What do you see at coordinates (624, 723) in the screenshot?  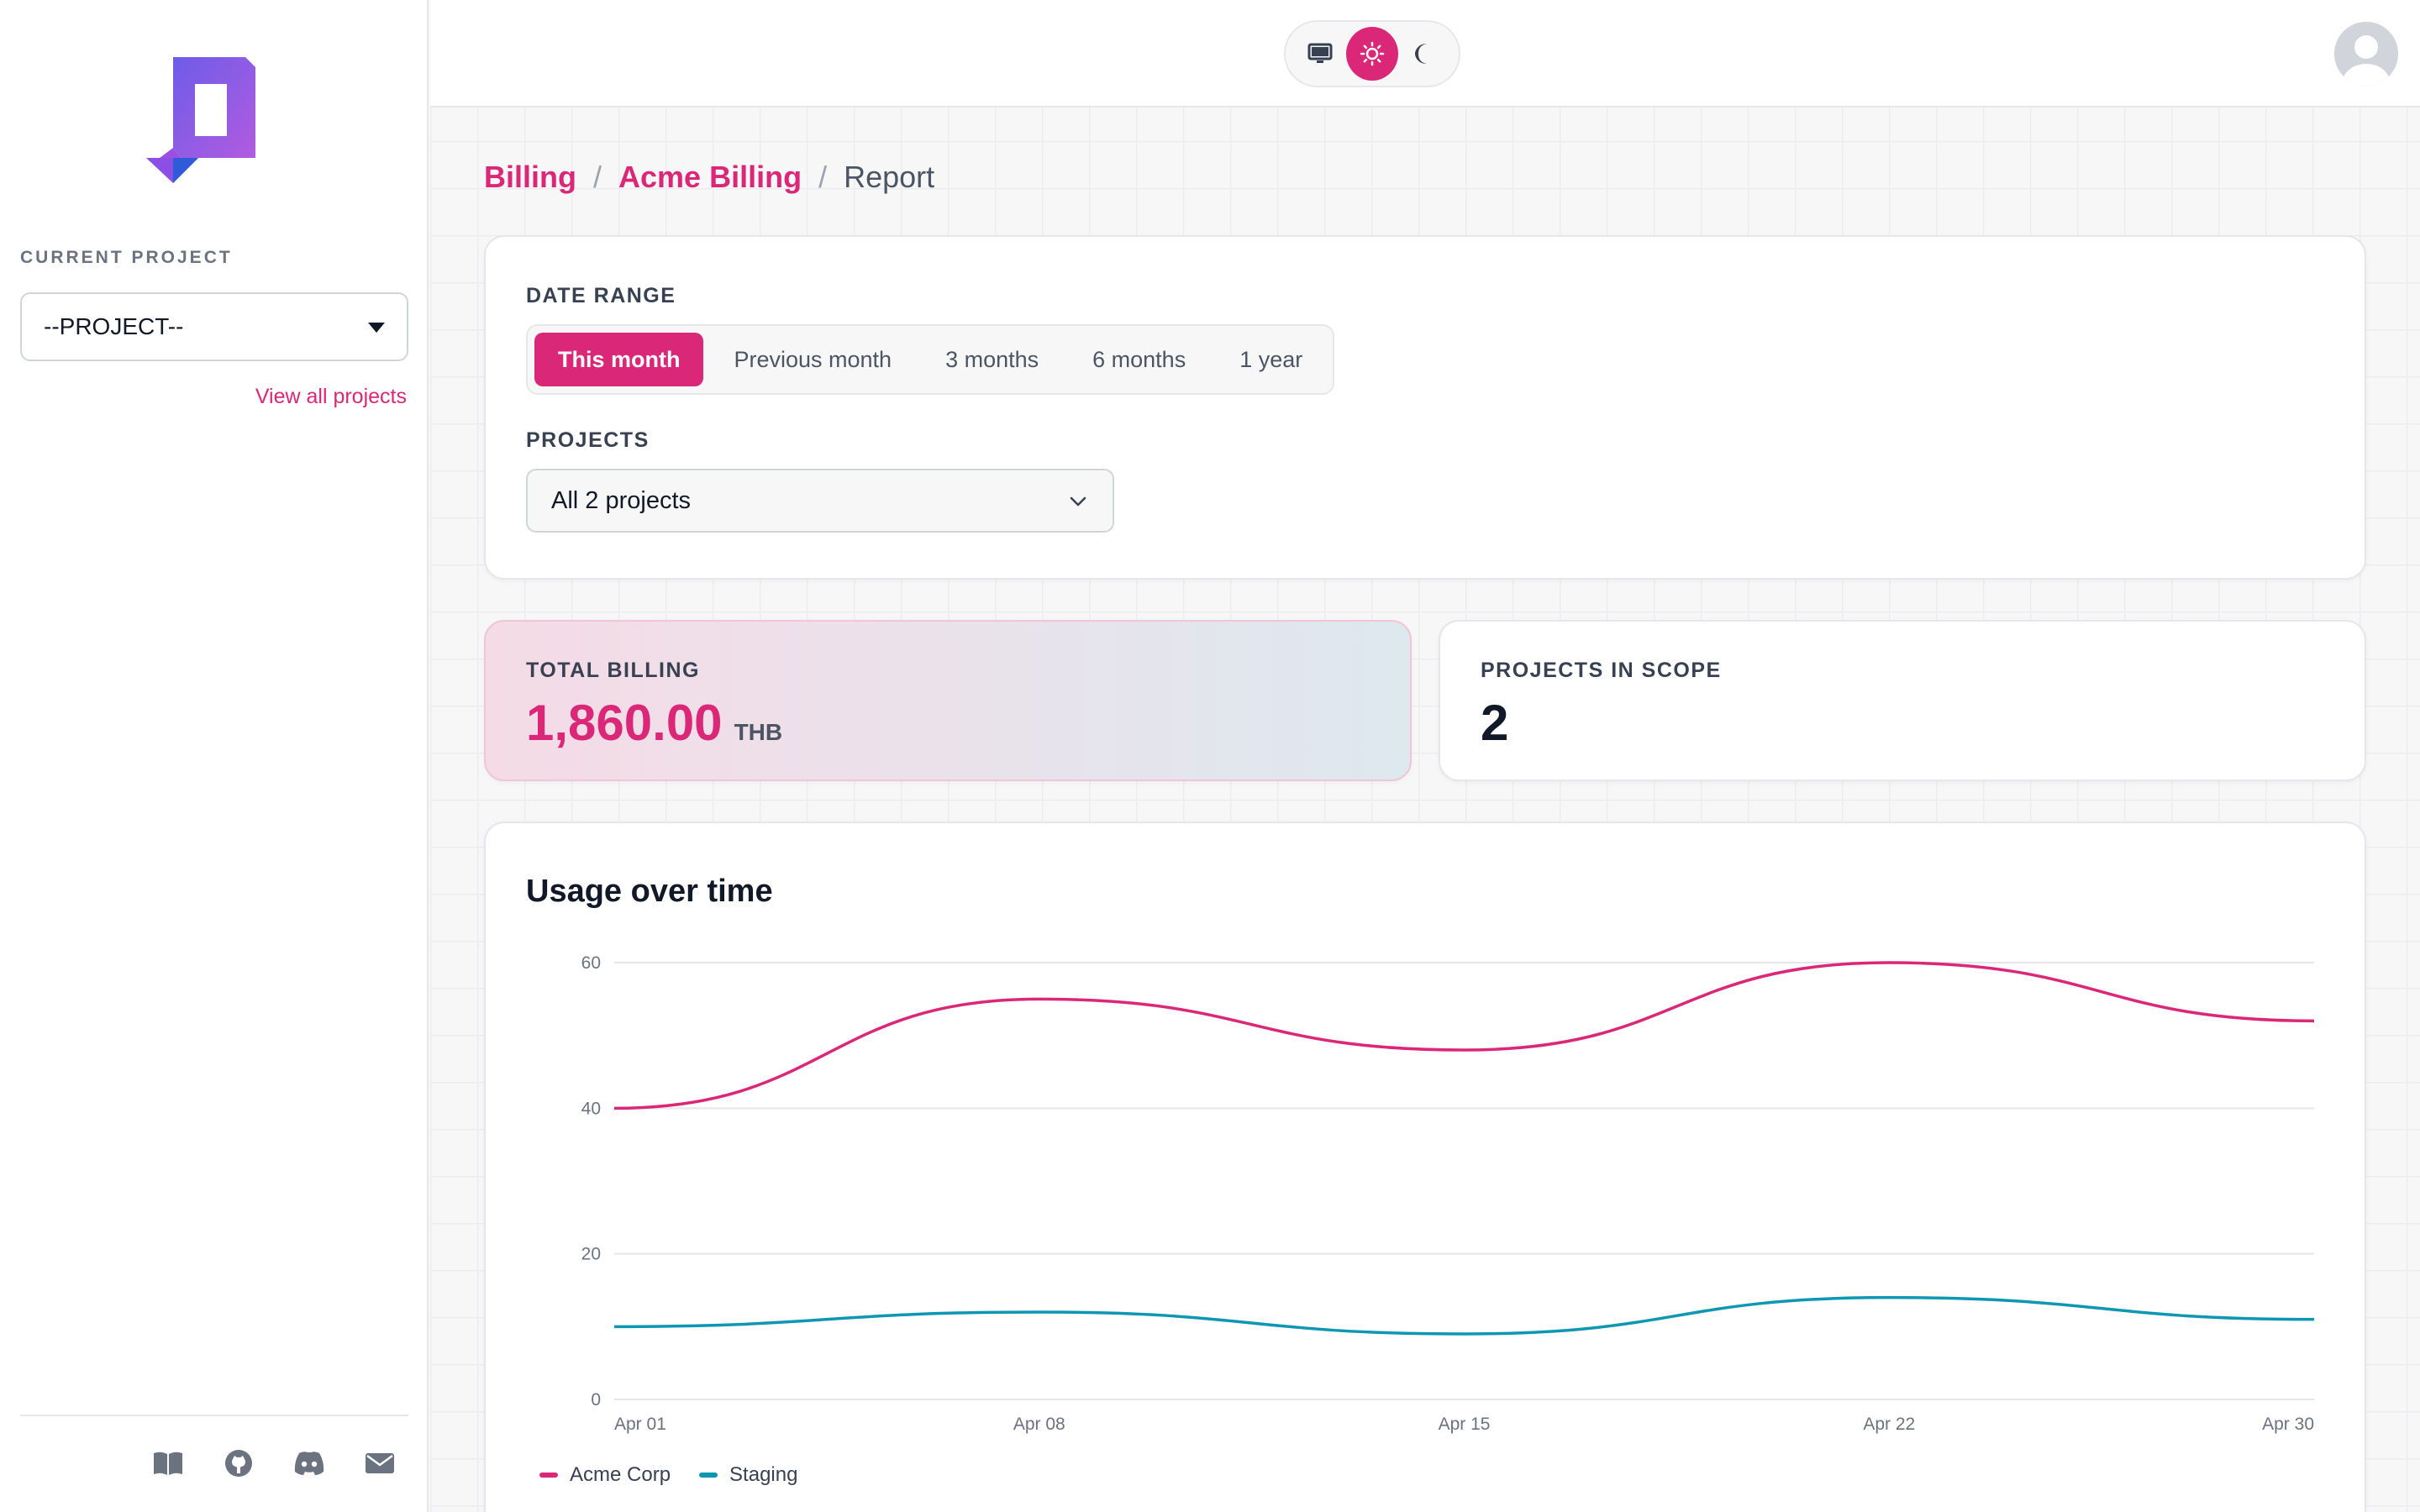 I see `total-billing-value: 1,860.00` at bounding box center [624, 723].